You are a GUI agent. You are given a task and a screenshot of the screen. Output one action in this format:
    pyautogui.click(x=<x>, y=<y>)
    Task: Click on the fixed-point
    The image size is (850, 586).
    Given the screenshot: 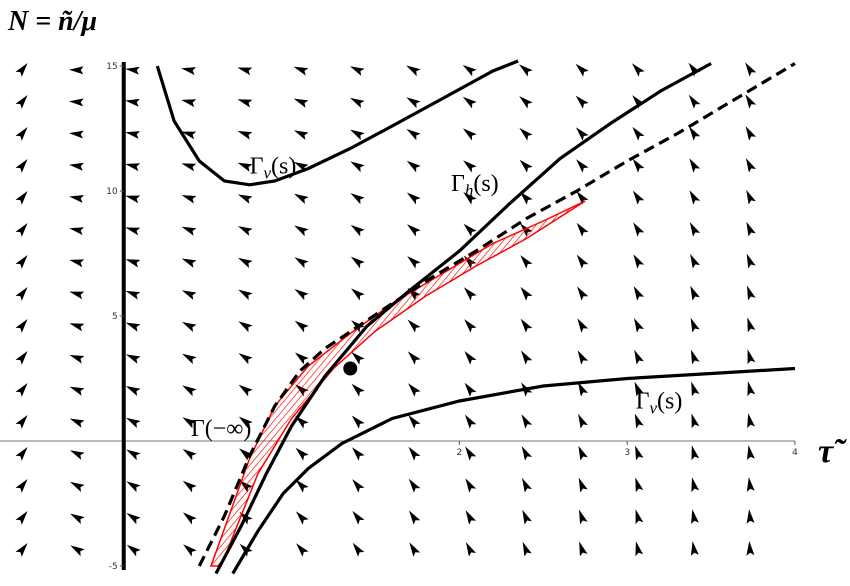 What is the action you would take?
    pyautogui.click(x=350, y=368)
    